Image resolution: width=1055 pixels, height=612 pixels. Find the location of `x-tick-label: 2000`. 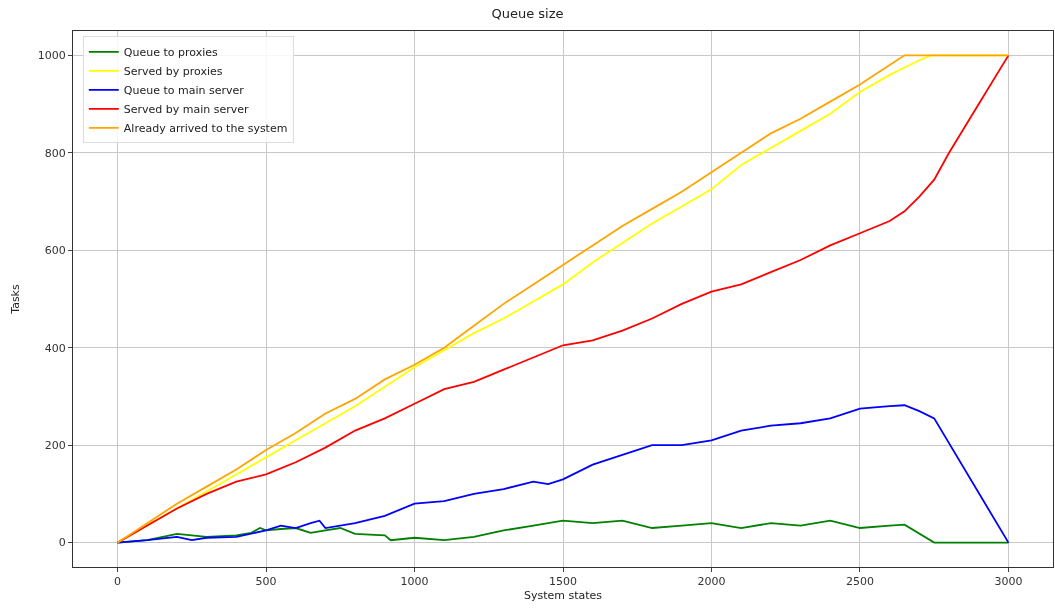

x-tick-label: 2000 is located at coordinates (711, 582).